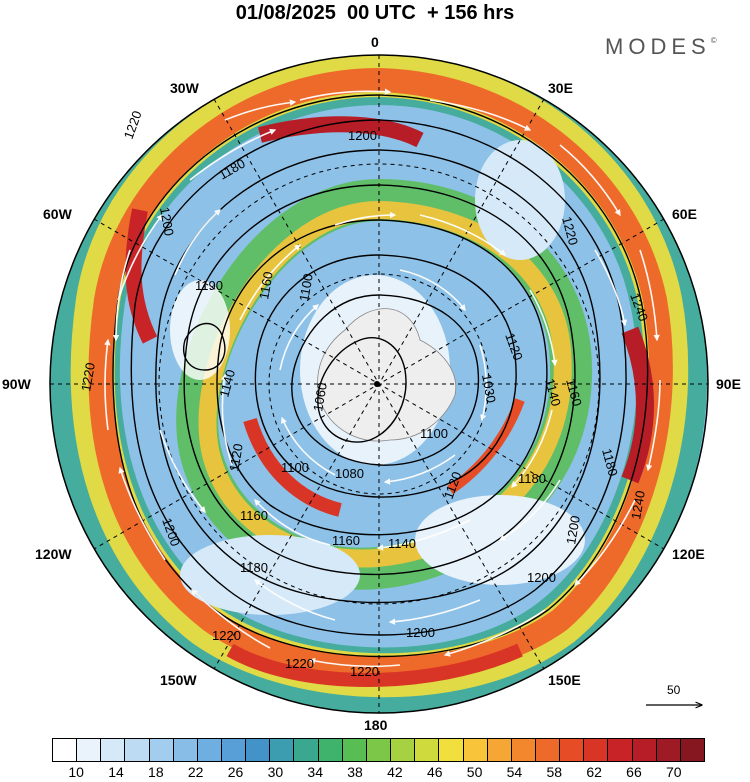 The width and height of the screenshot is (750, 782). I want to click on brand-logo: MODES©, so click(661, 47).